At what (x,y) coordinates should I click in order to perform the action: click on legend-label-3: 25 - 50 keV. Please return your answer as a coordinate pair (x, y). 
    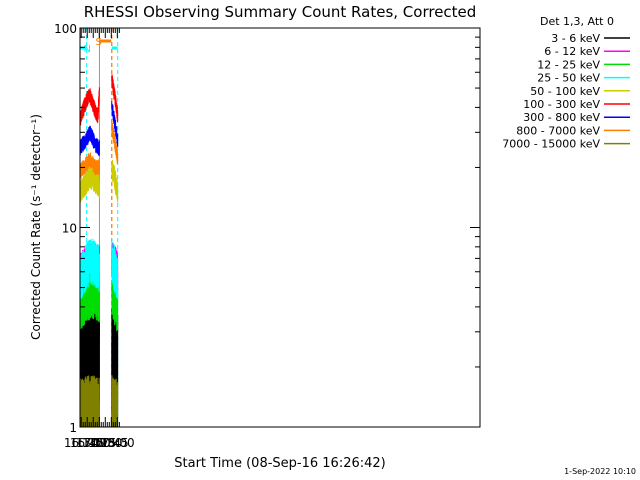
    Looking at the image, I should click on (568, 78).